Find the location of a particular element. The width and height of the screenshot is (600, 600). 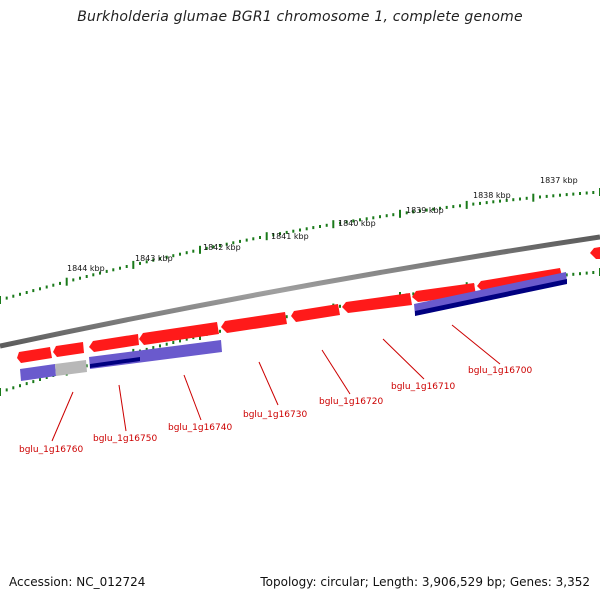

tick-label-1843: 1843 kbp is located at coordinates (154, 258).